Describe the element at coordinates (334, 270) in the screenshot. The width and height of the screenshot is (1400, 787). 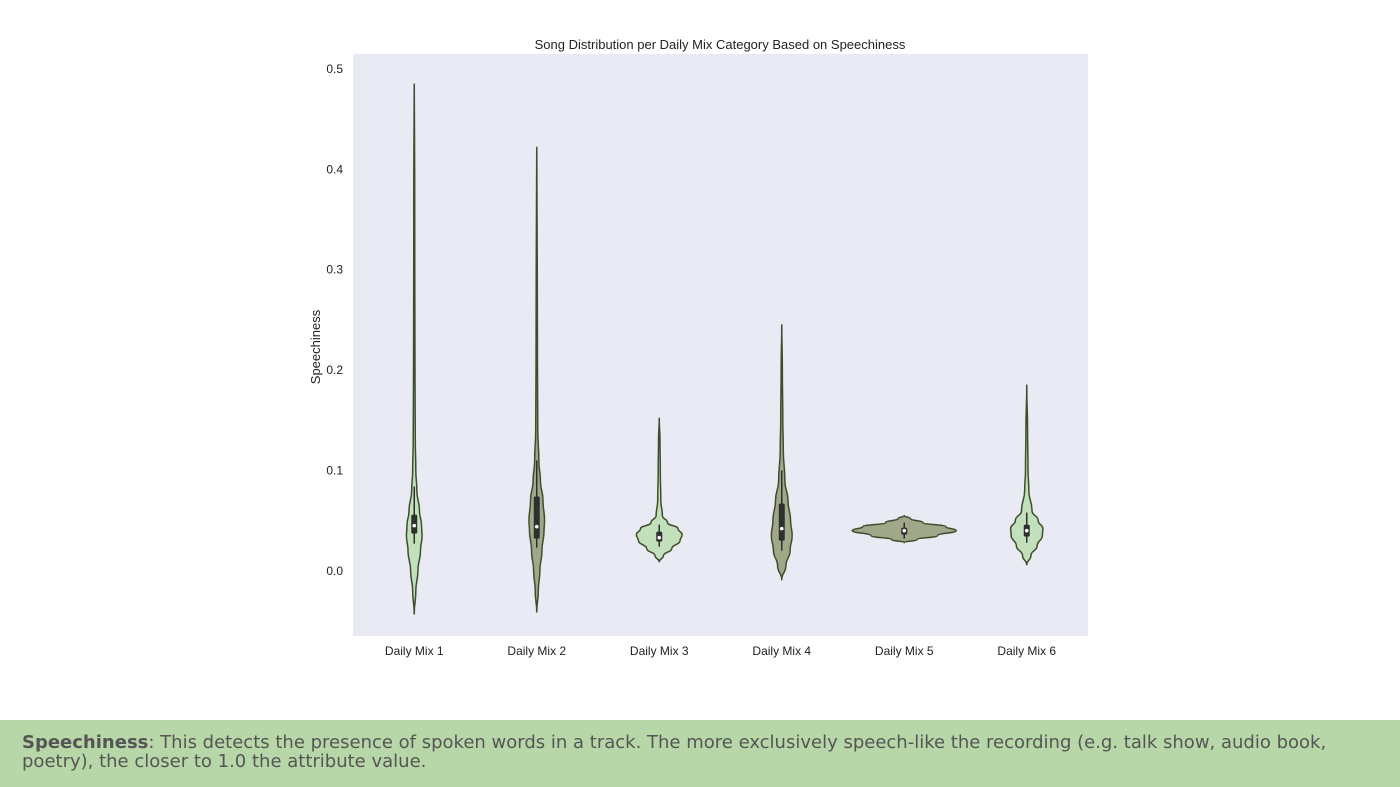
I see `y-tick-label: 0.3` at that location.